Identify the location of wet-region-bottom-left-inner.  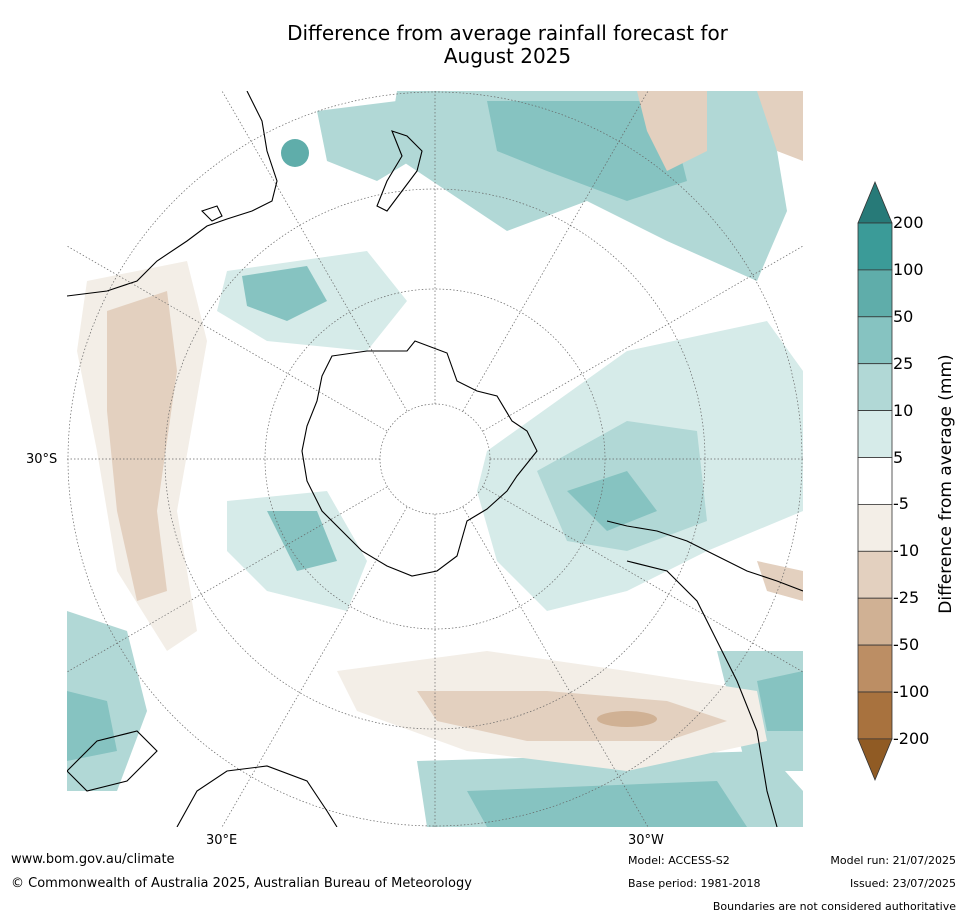
(92, 726).